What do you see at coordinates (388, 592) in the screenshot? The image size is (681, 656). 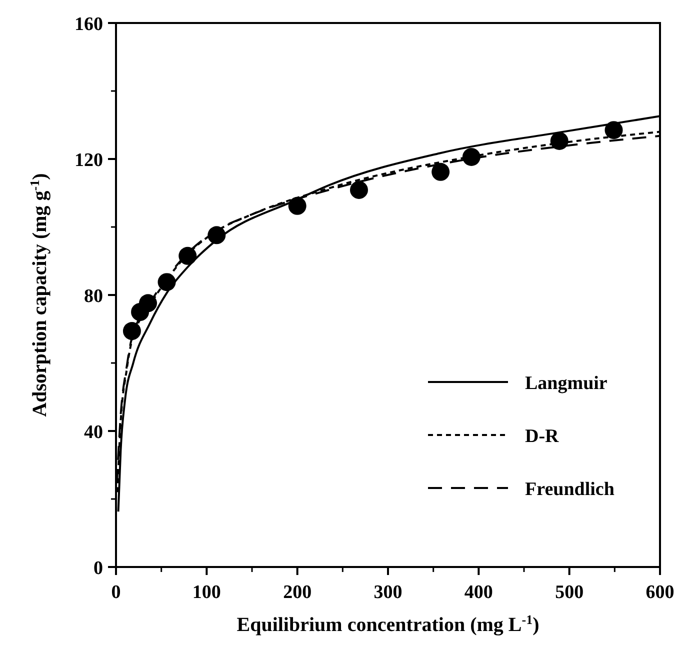 I see `x-tick-label: 300` at bounding box center [388, 592].